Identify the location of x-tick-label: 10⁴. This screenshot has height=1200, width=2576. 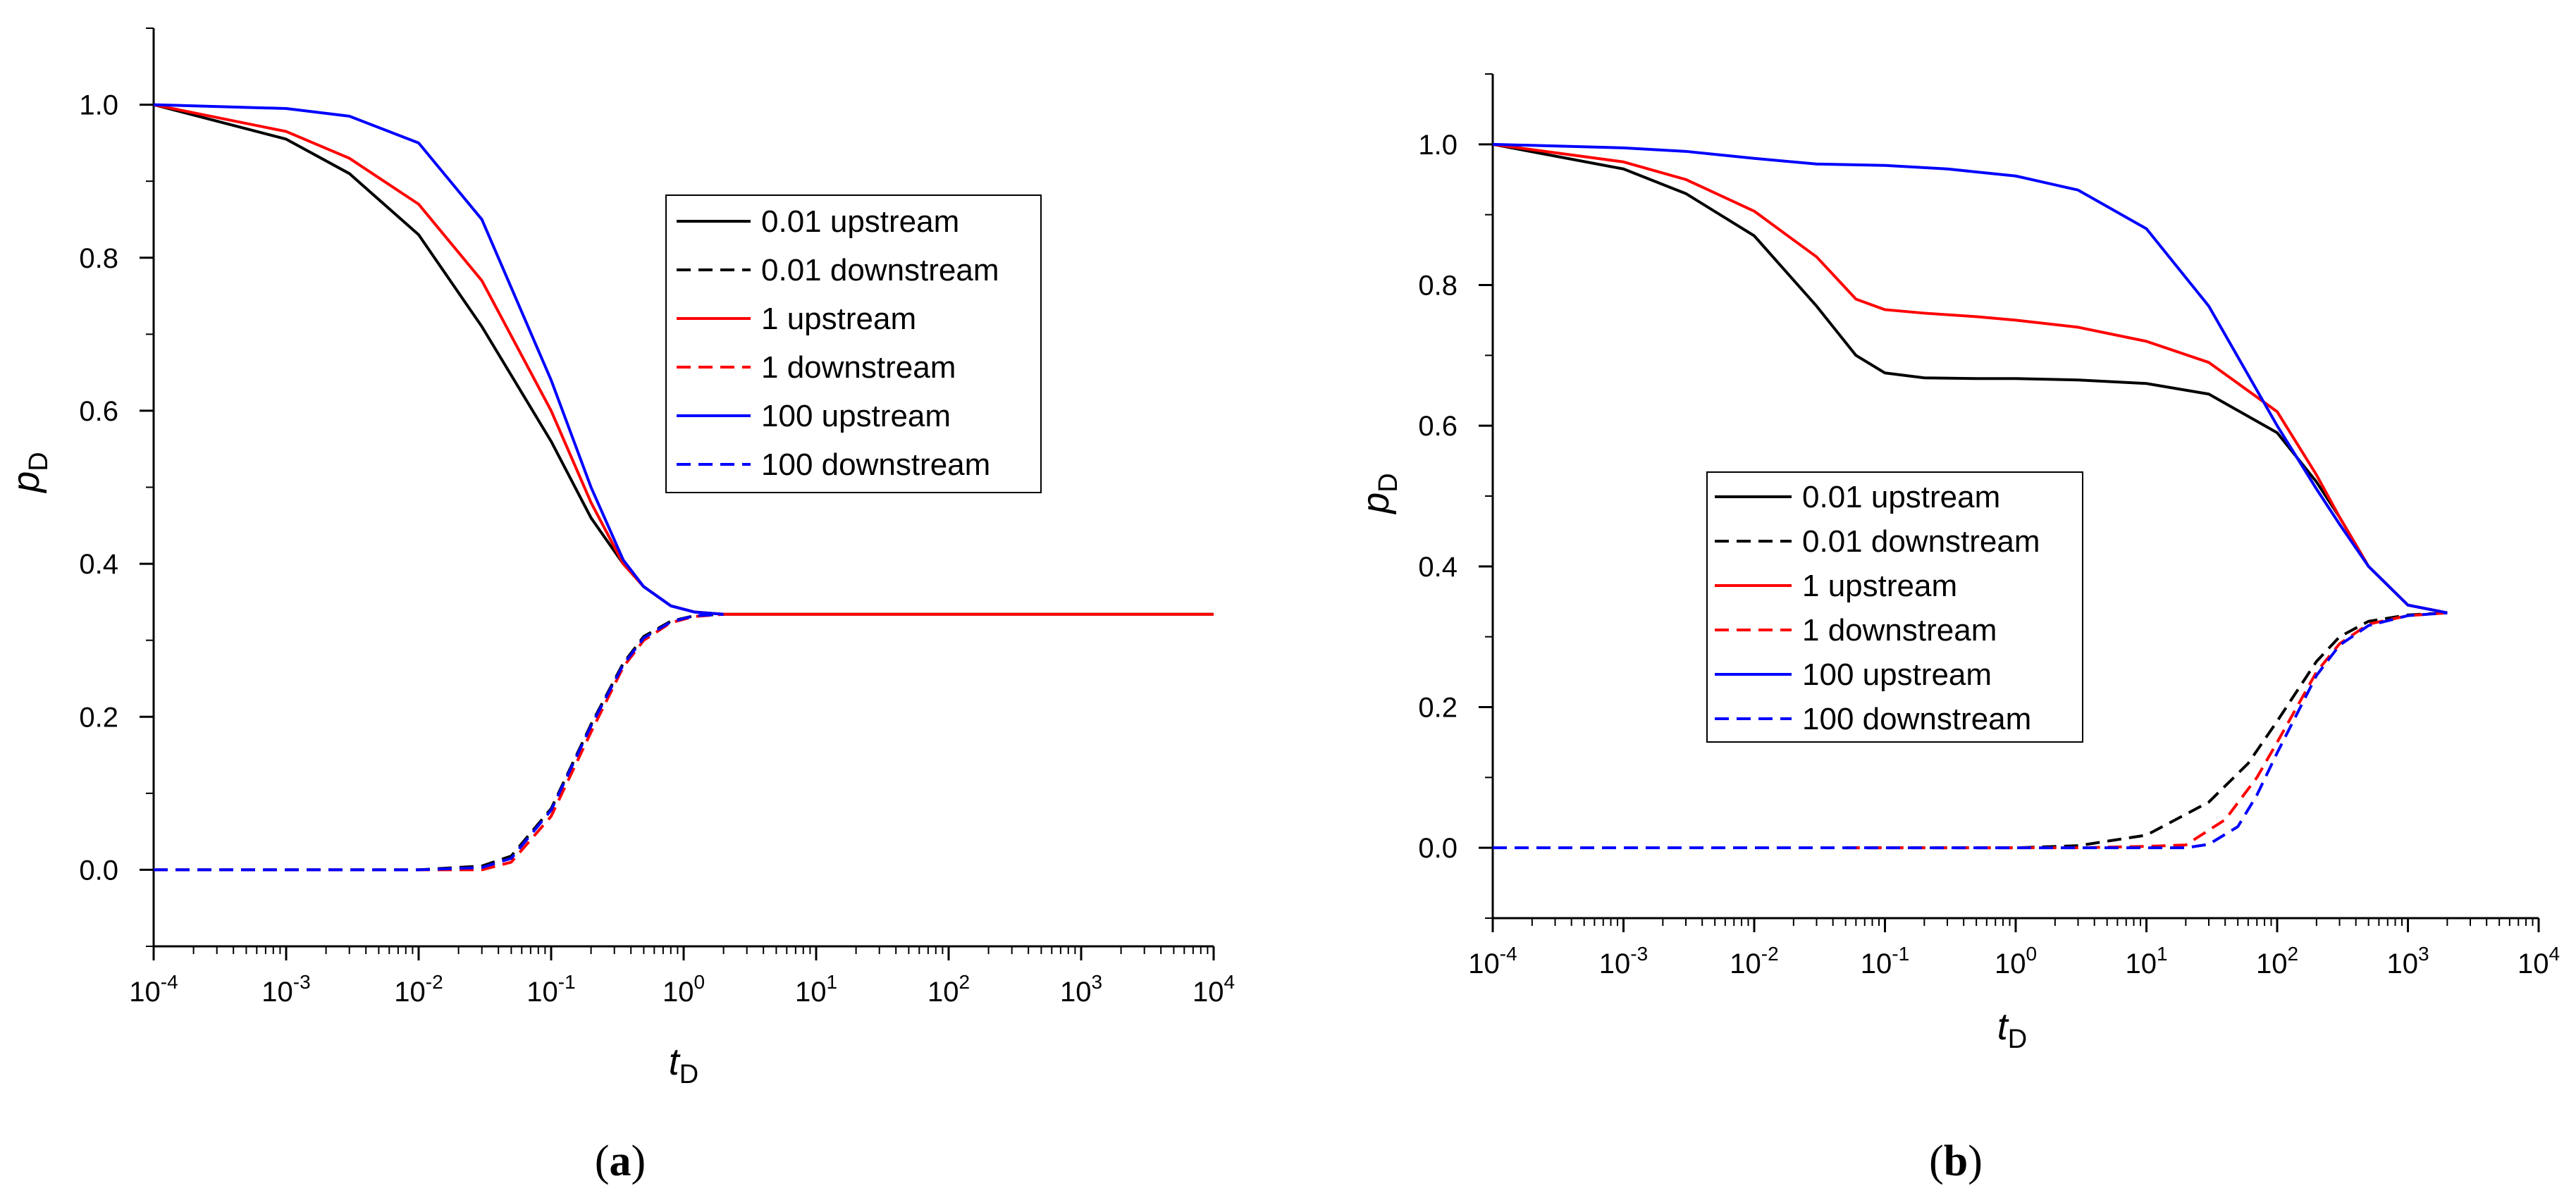
(2539, 961).